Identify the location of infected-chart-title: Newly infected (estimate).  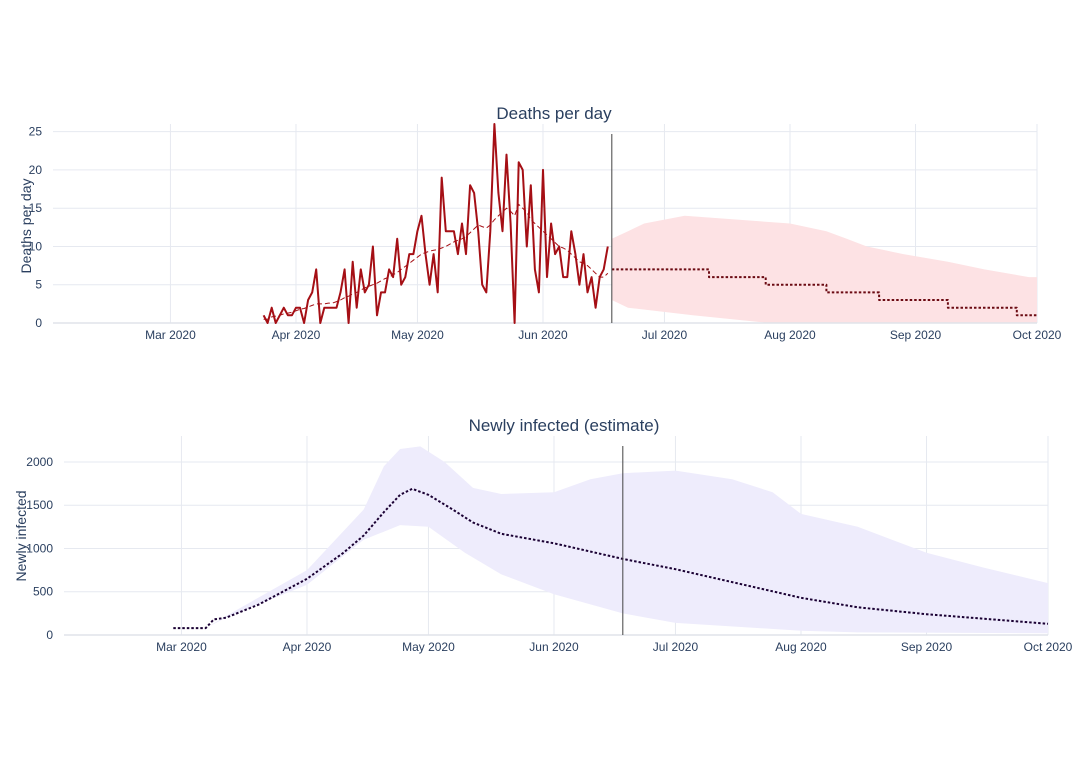
(564, 425).